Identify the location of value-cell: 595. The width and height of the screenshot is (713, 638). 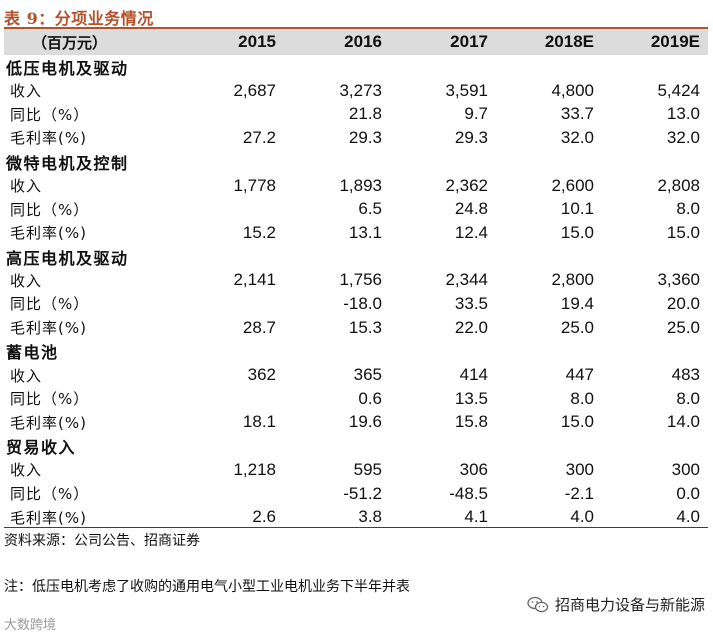
(367, 469).